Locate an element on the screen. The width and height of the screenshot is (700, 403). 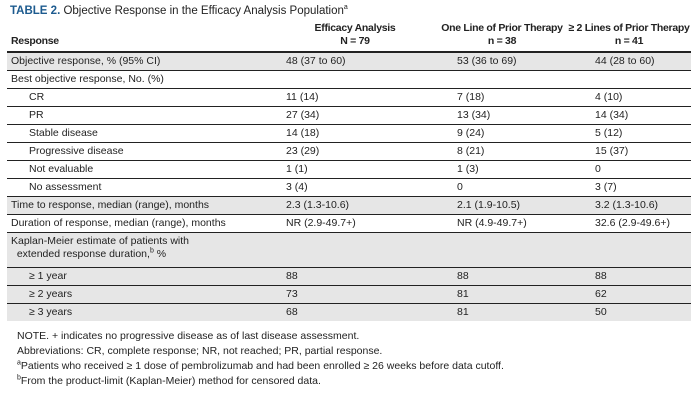
table-row: PR 27 (34) 13 (34) 14 (34) is located at coordinates (349, 115).